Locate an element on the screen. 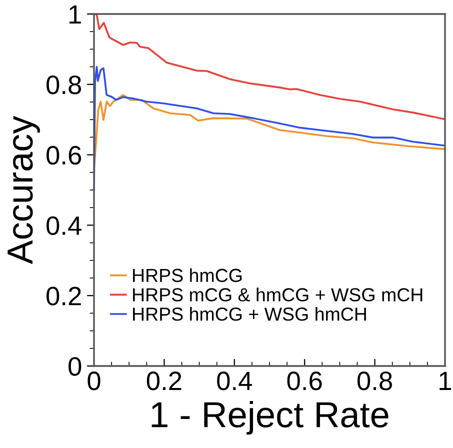 This screenshot has width=453, height=448. y-axis-title: Accuracy is located at coordinates (24, 190).